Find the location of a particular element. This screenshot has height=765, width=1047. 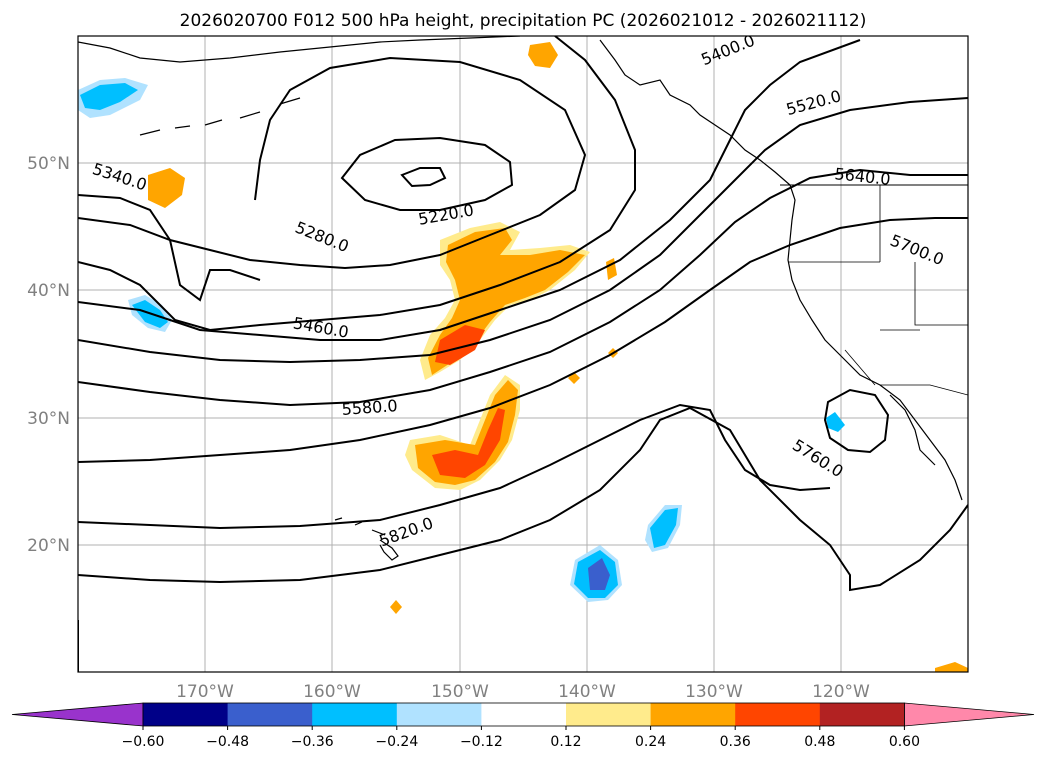

colorbar-tick-label: −0.12 is located at coordinates (481, 742).